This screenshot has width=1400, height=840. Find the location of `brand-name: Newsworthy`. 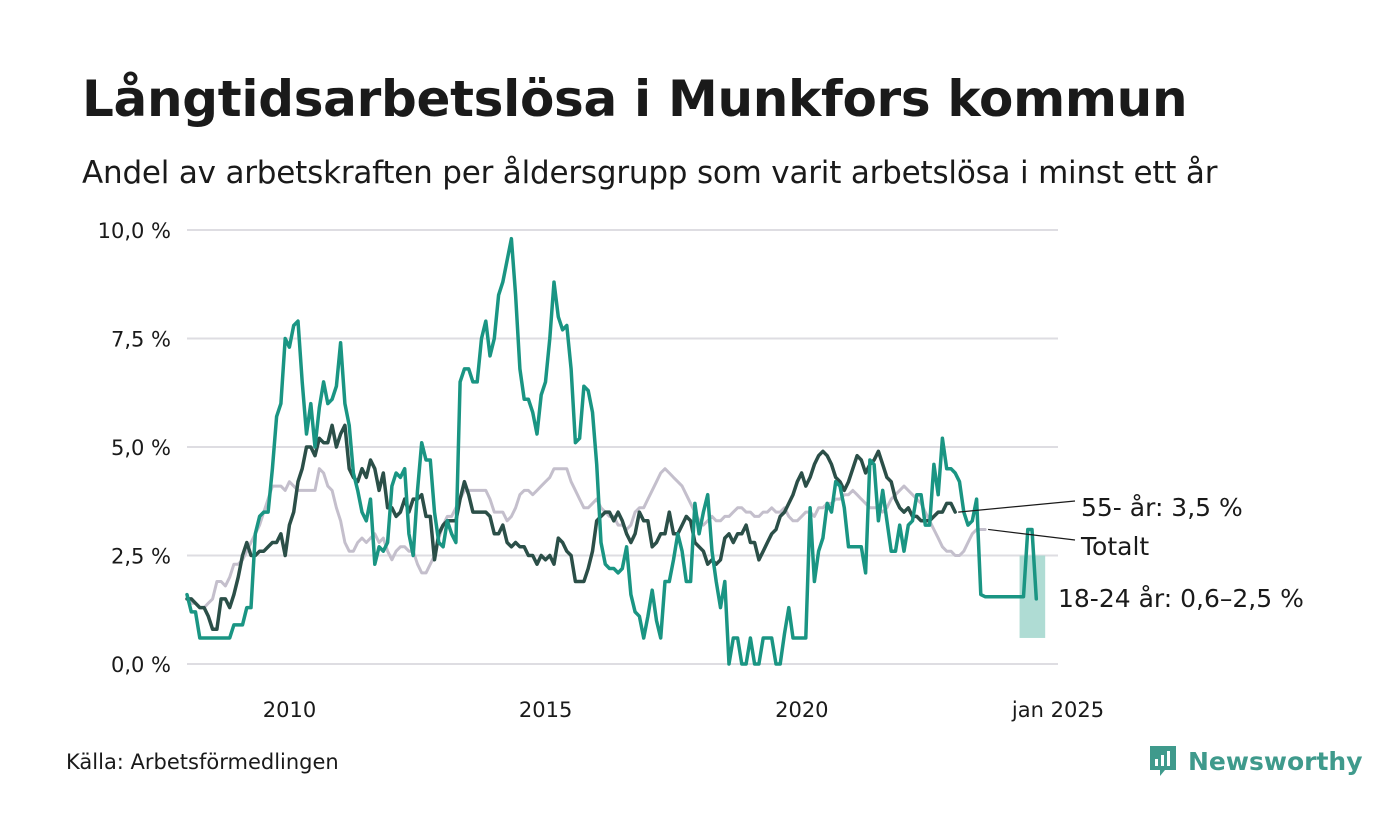

brand-name: Newsworthy is located at coordinates (1275, 761).